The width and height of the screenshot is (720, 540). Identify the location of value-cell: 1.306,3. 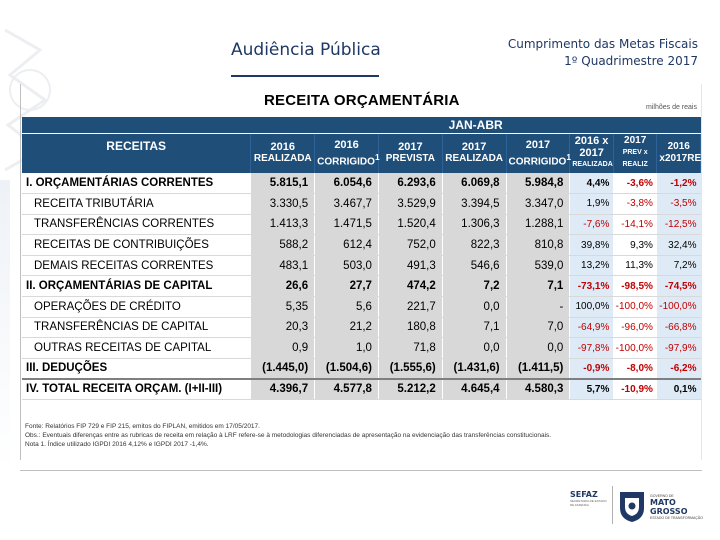
(474, 225).